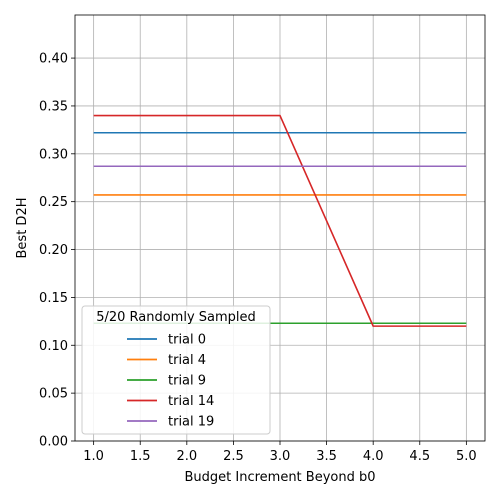 The image size is (500, 500). Describe the element at coordinates (22, 228) in the screenshot. I see `y-axis-label: Best D2H` at that location.